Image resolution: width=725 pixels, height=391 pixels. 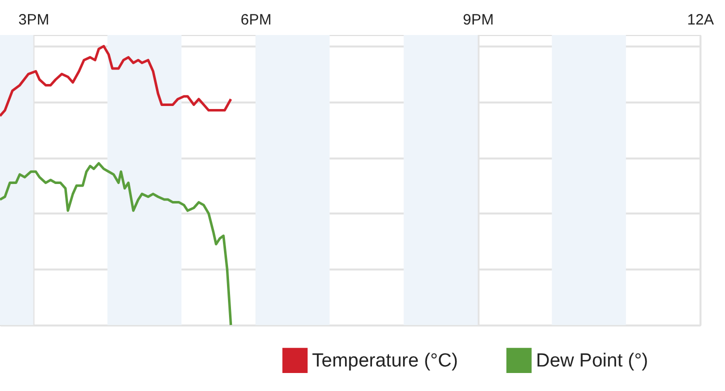 I want to click on x-tick-label: 12A, so click(x=700, y=20).